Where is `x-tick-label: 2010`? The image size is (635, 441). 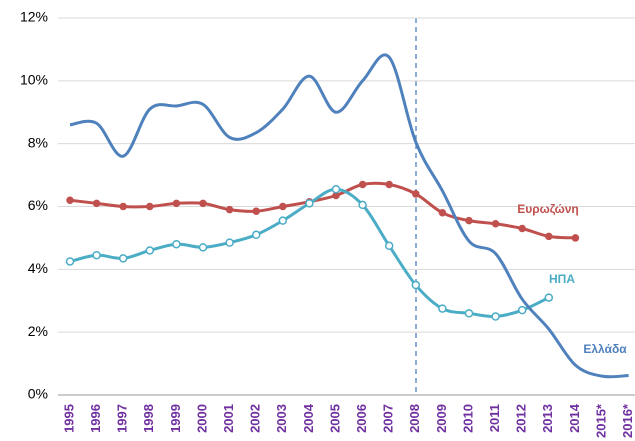 x-tick-label: 2010 is located at coordinates (467, 418).